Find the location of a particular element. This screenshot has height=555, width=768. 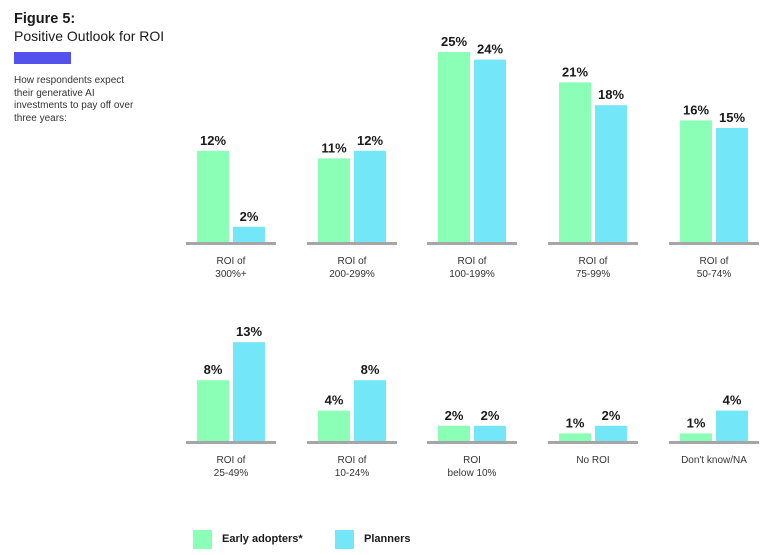

data-label-early-adopters-9: 1% is located at coordinates (696, 422).